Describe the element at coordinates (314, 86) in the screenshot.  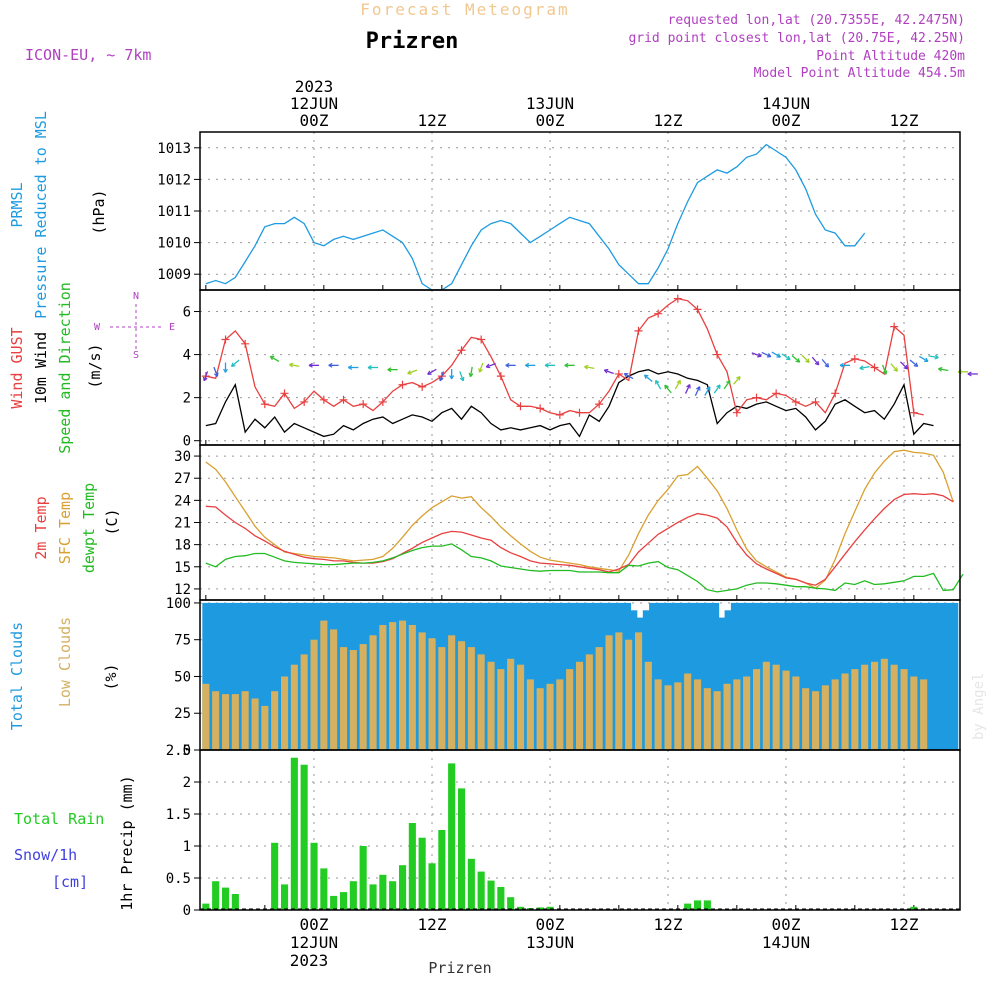
I see `top-year: 2023` at that location.